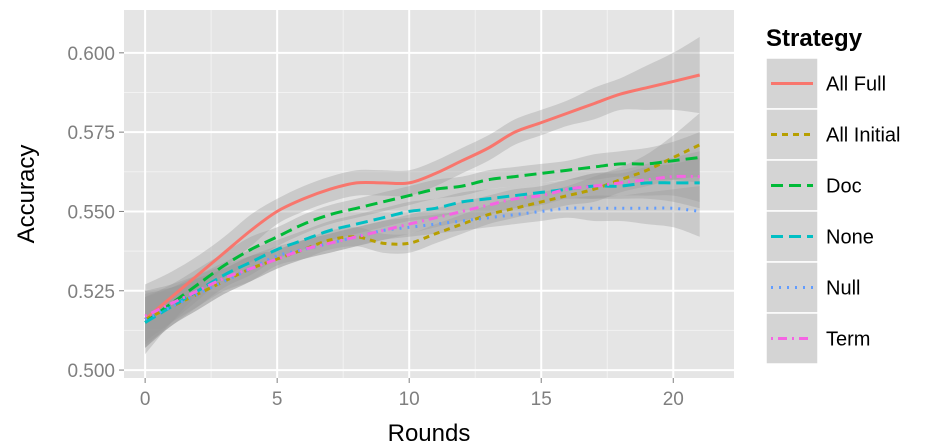  Describe the element at coordinates (541, 399) in the screenshot. I see `x-tick-label: 15` at that location.